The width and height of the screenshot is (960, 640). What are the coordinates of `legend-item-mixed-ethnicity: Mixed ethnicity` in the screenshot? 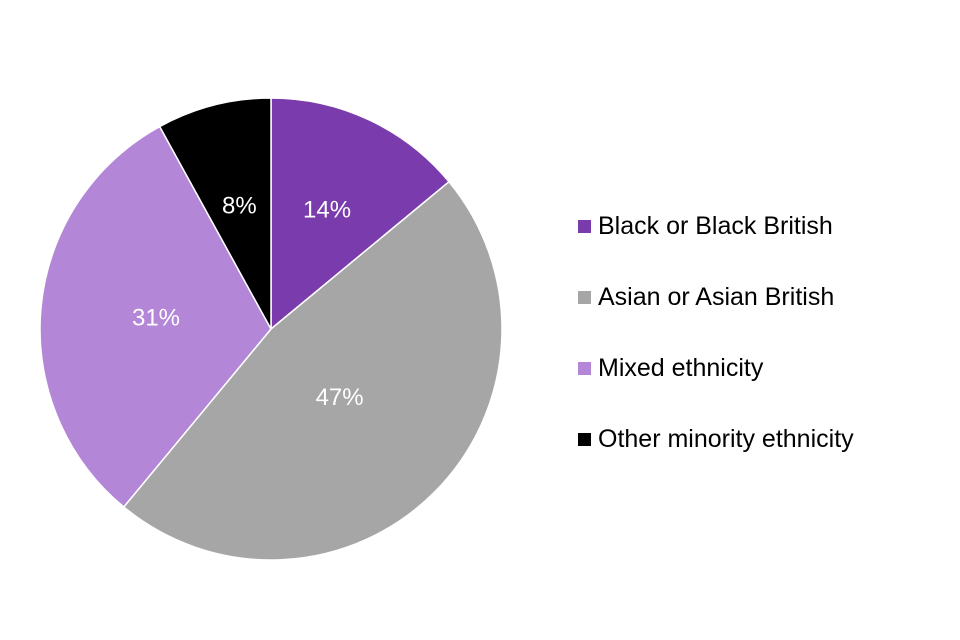 It's located at (716, 368).